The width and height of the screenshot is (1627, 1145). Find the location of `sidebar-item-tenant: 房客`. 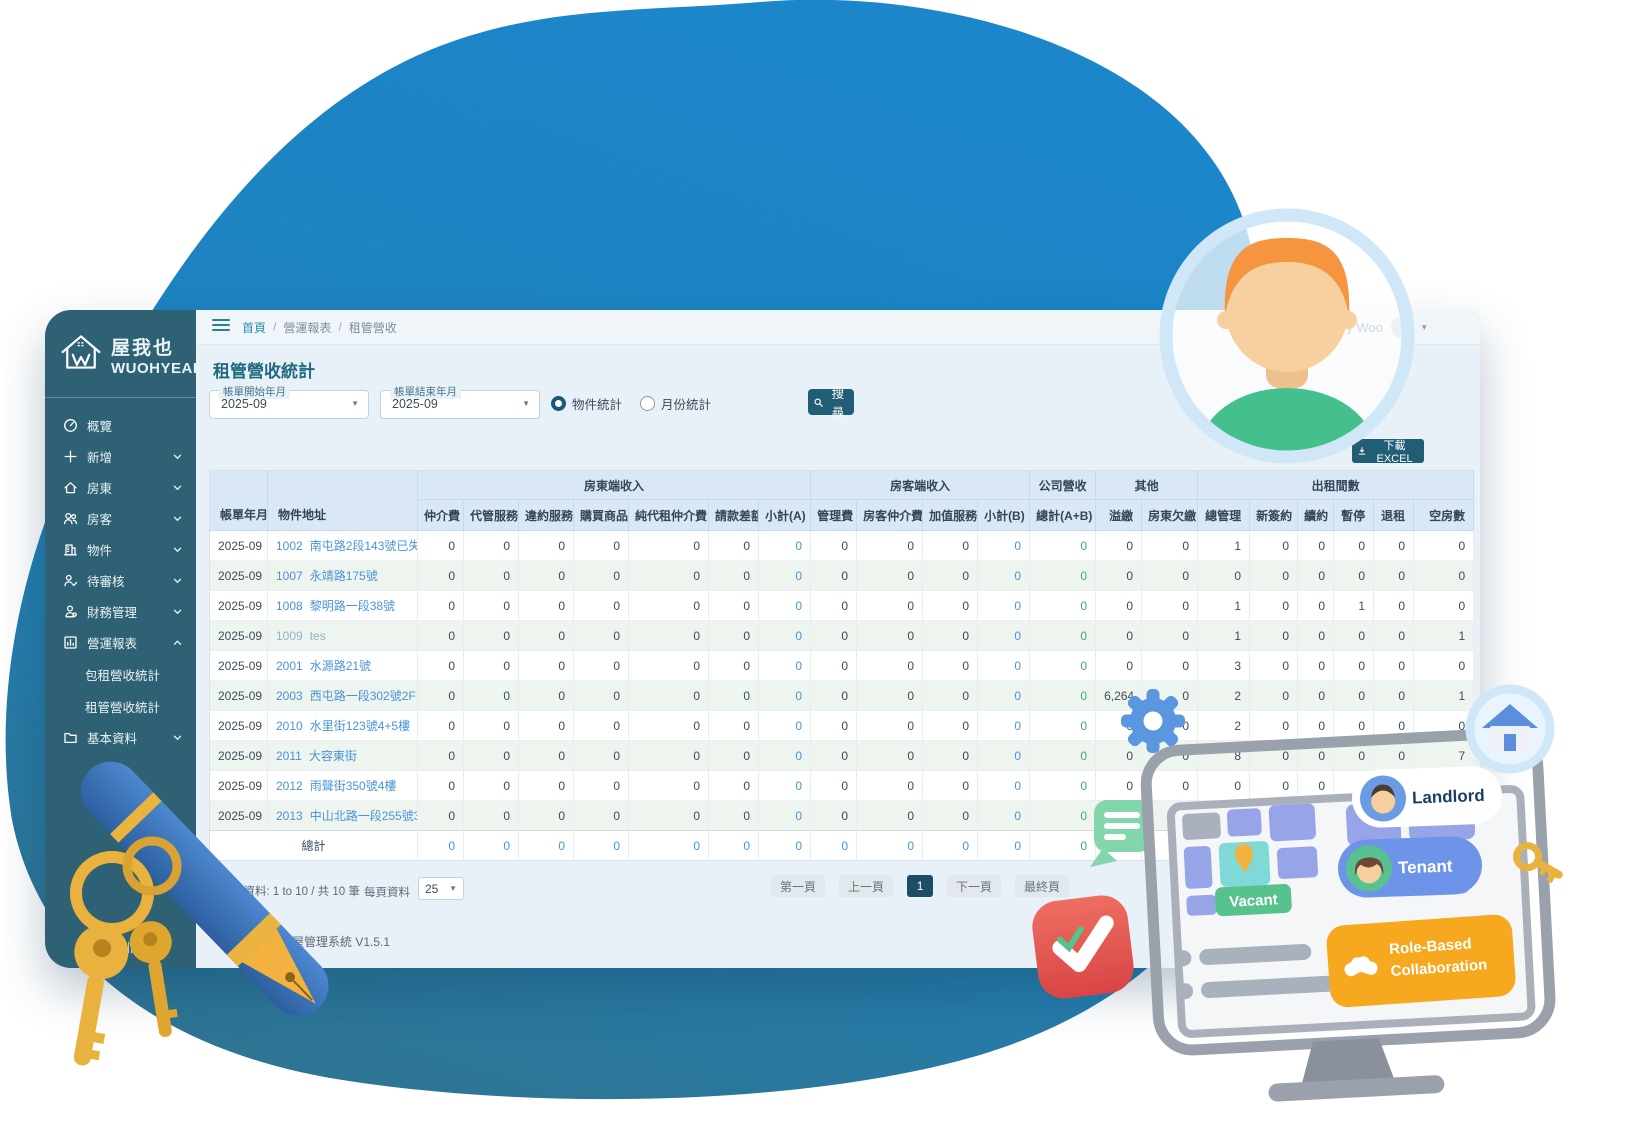

sidebar-item-tenant: 房客 is located at coordinates (120, 518).